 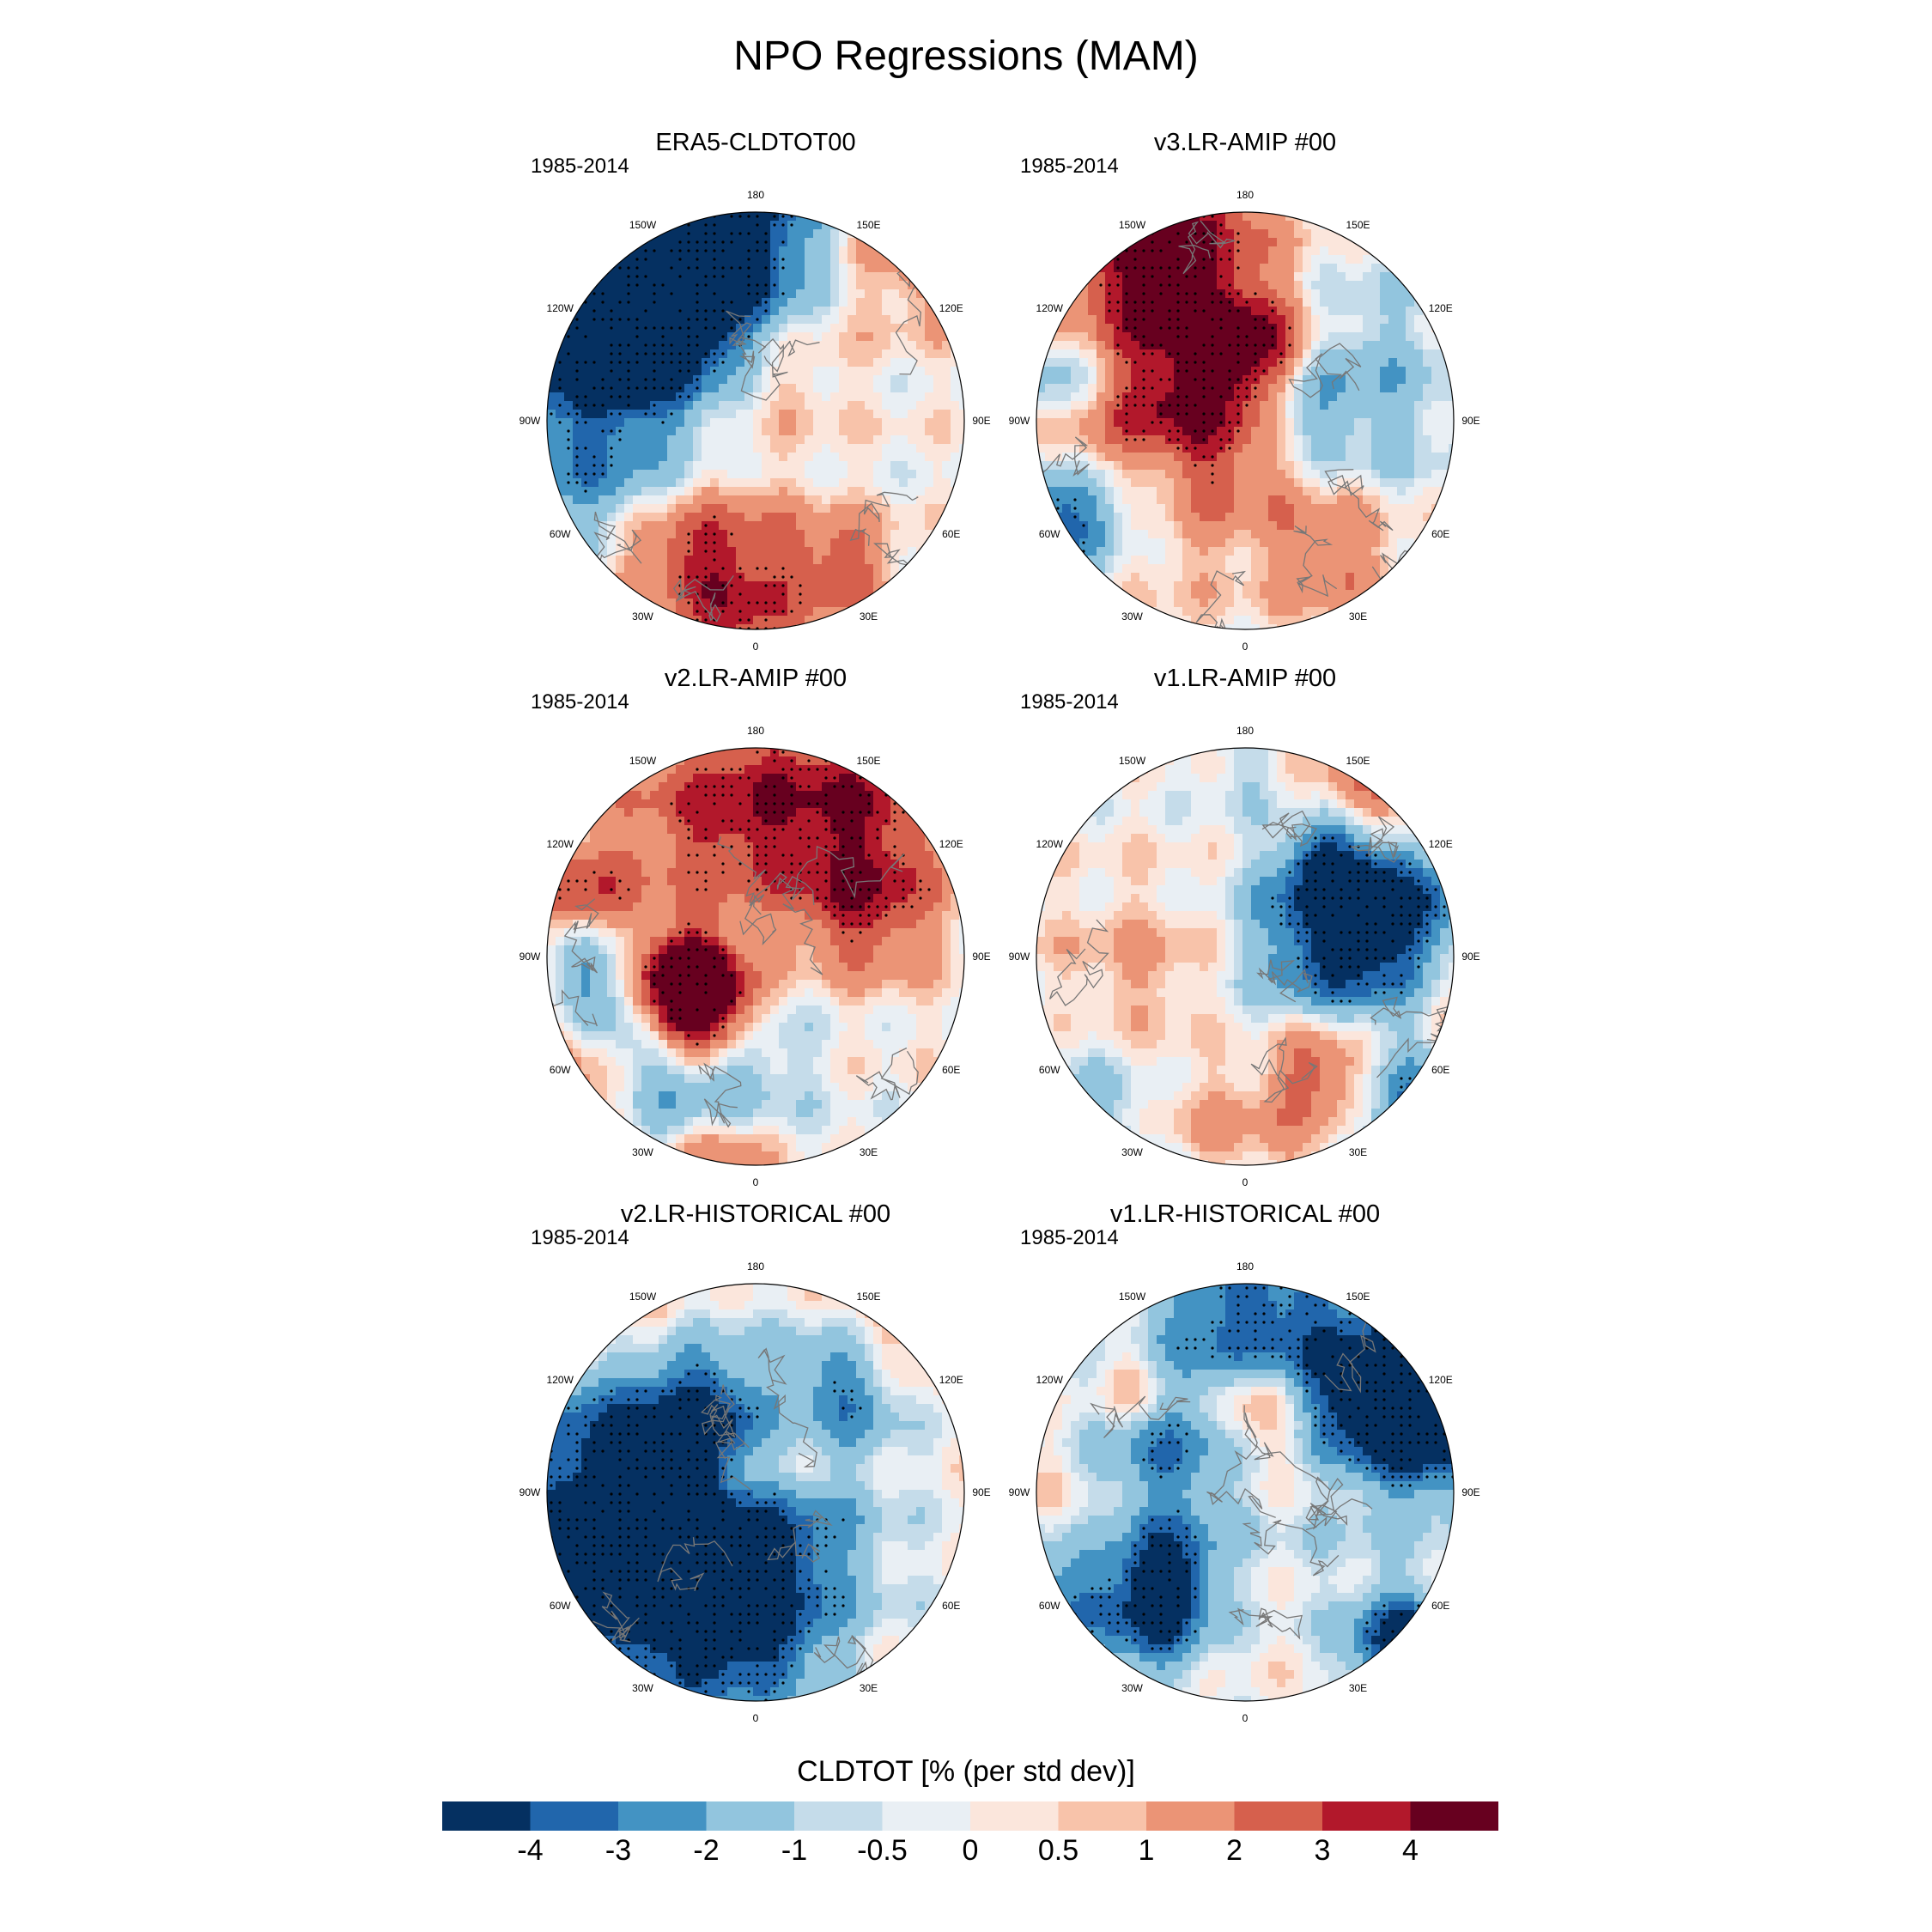 What do you see at coordinates (966, 1771) in the screenshot?
I see `colorbar-title: CLDTOT [% (per std dev)]` at bounding box center [966, 1771].